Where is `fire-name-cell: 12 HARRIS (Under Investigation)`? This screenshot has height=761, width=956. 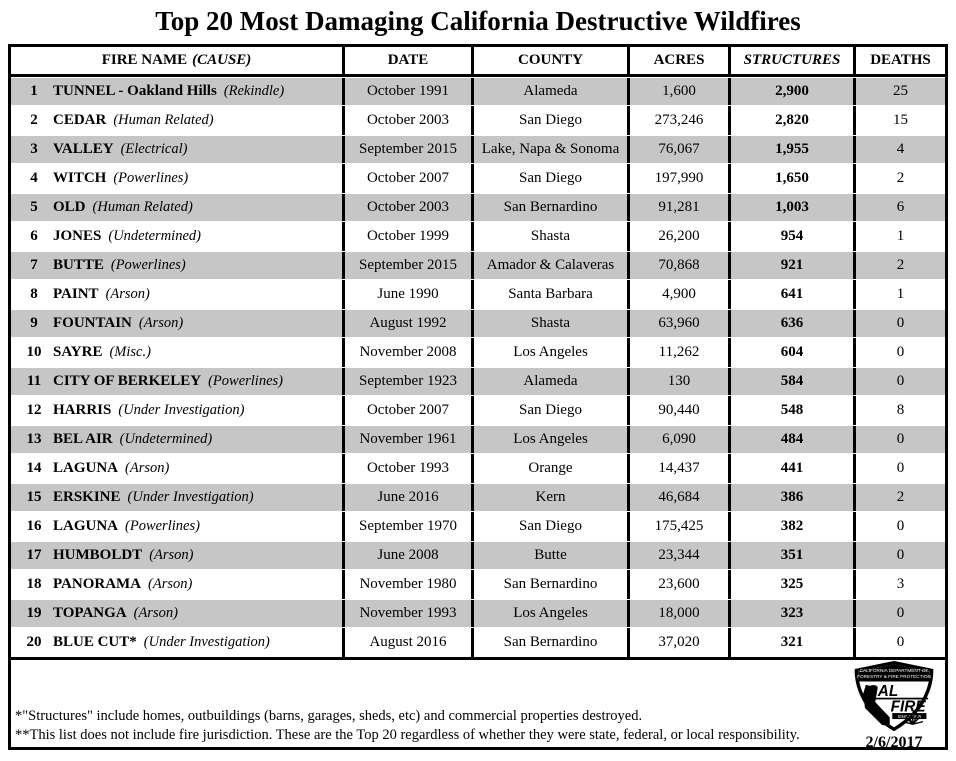
fire-name-cell: 12 HARRIS (Under Investigation) is located at coordinates (178, 410).